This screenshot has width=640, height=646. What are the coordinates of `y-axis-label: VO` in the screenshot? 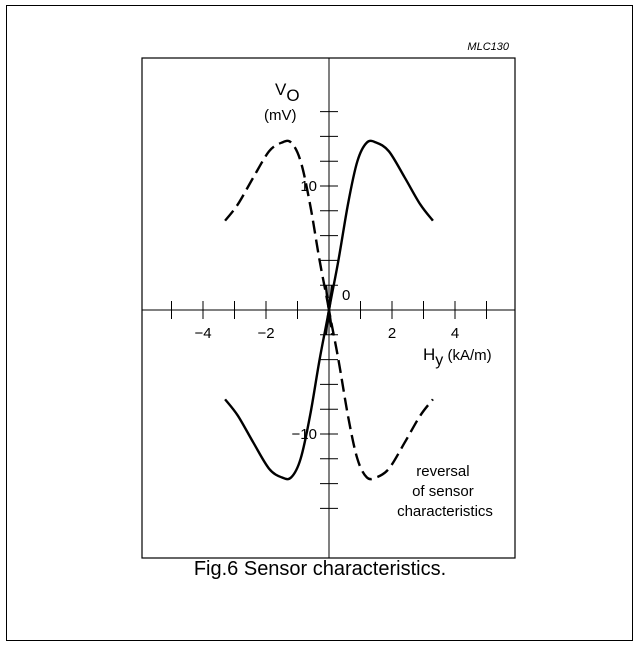 It's located at (287, 92).